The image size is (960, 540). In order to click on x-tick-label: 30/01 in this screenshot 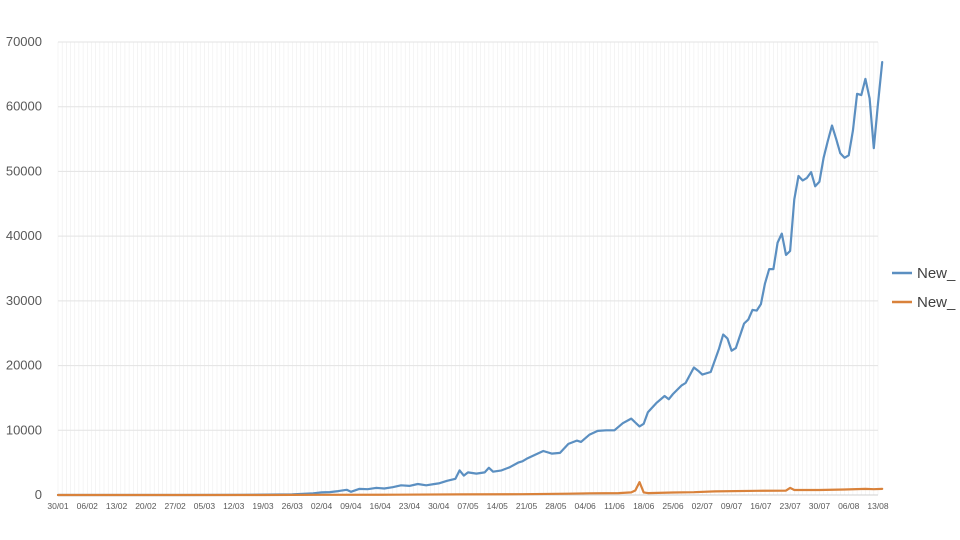, I will do `click(58, 506)`.